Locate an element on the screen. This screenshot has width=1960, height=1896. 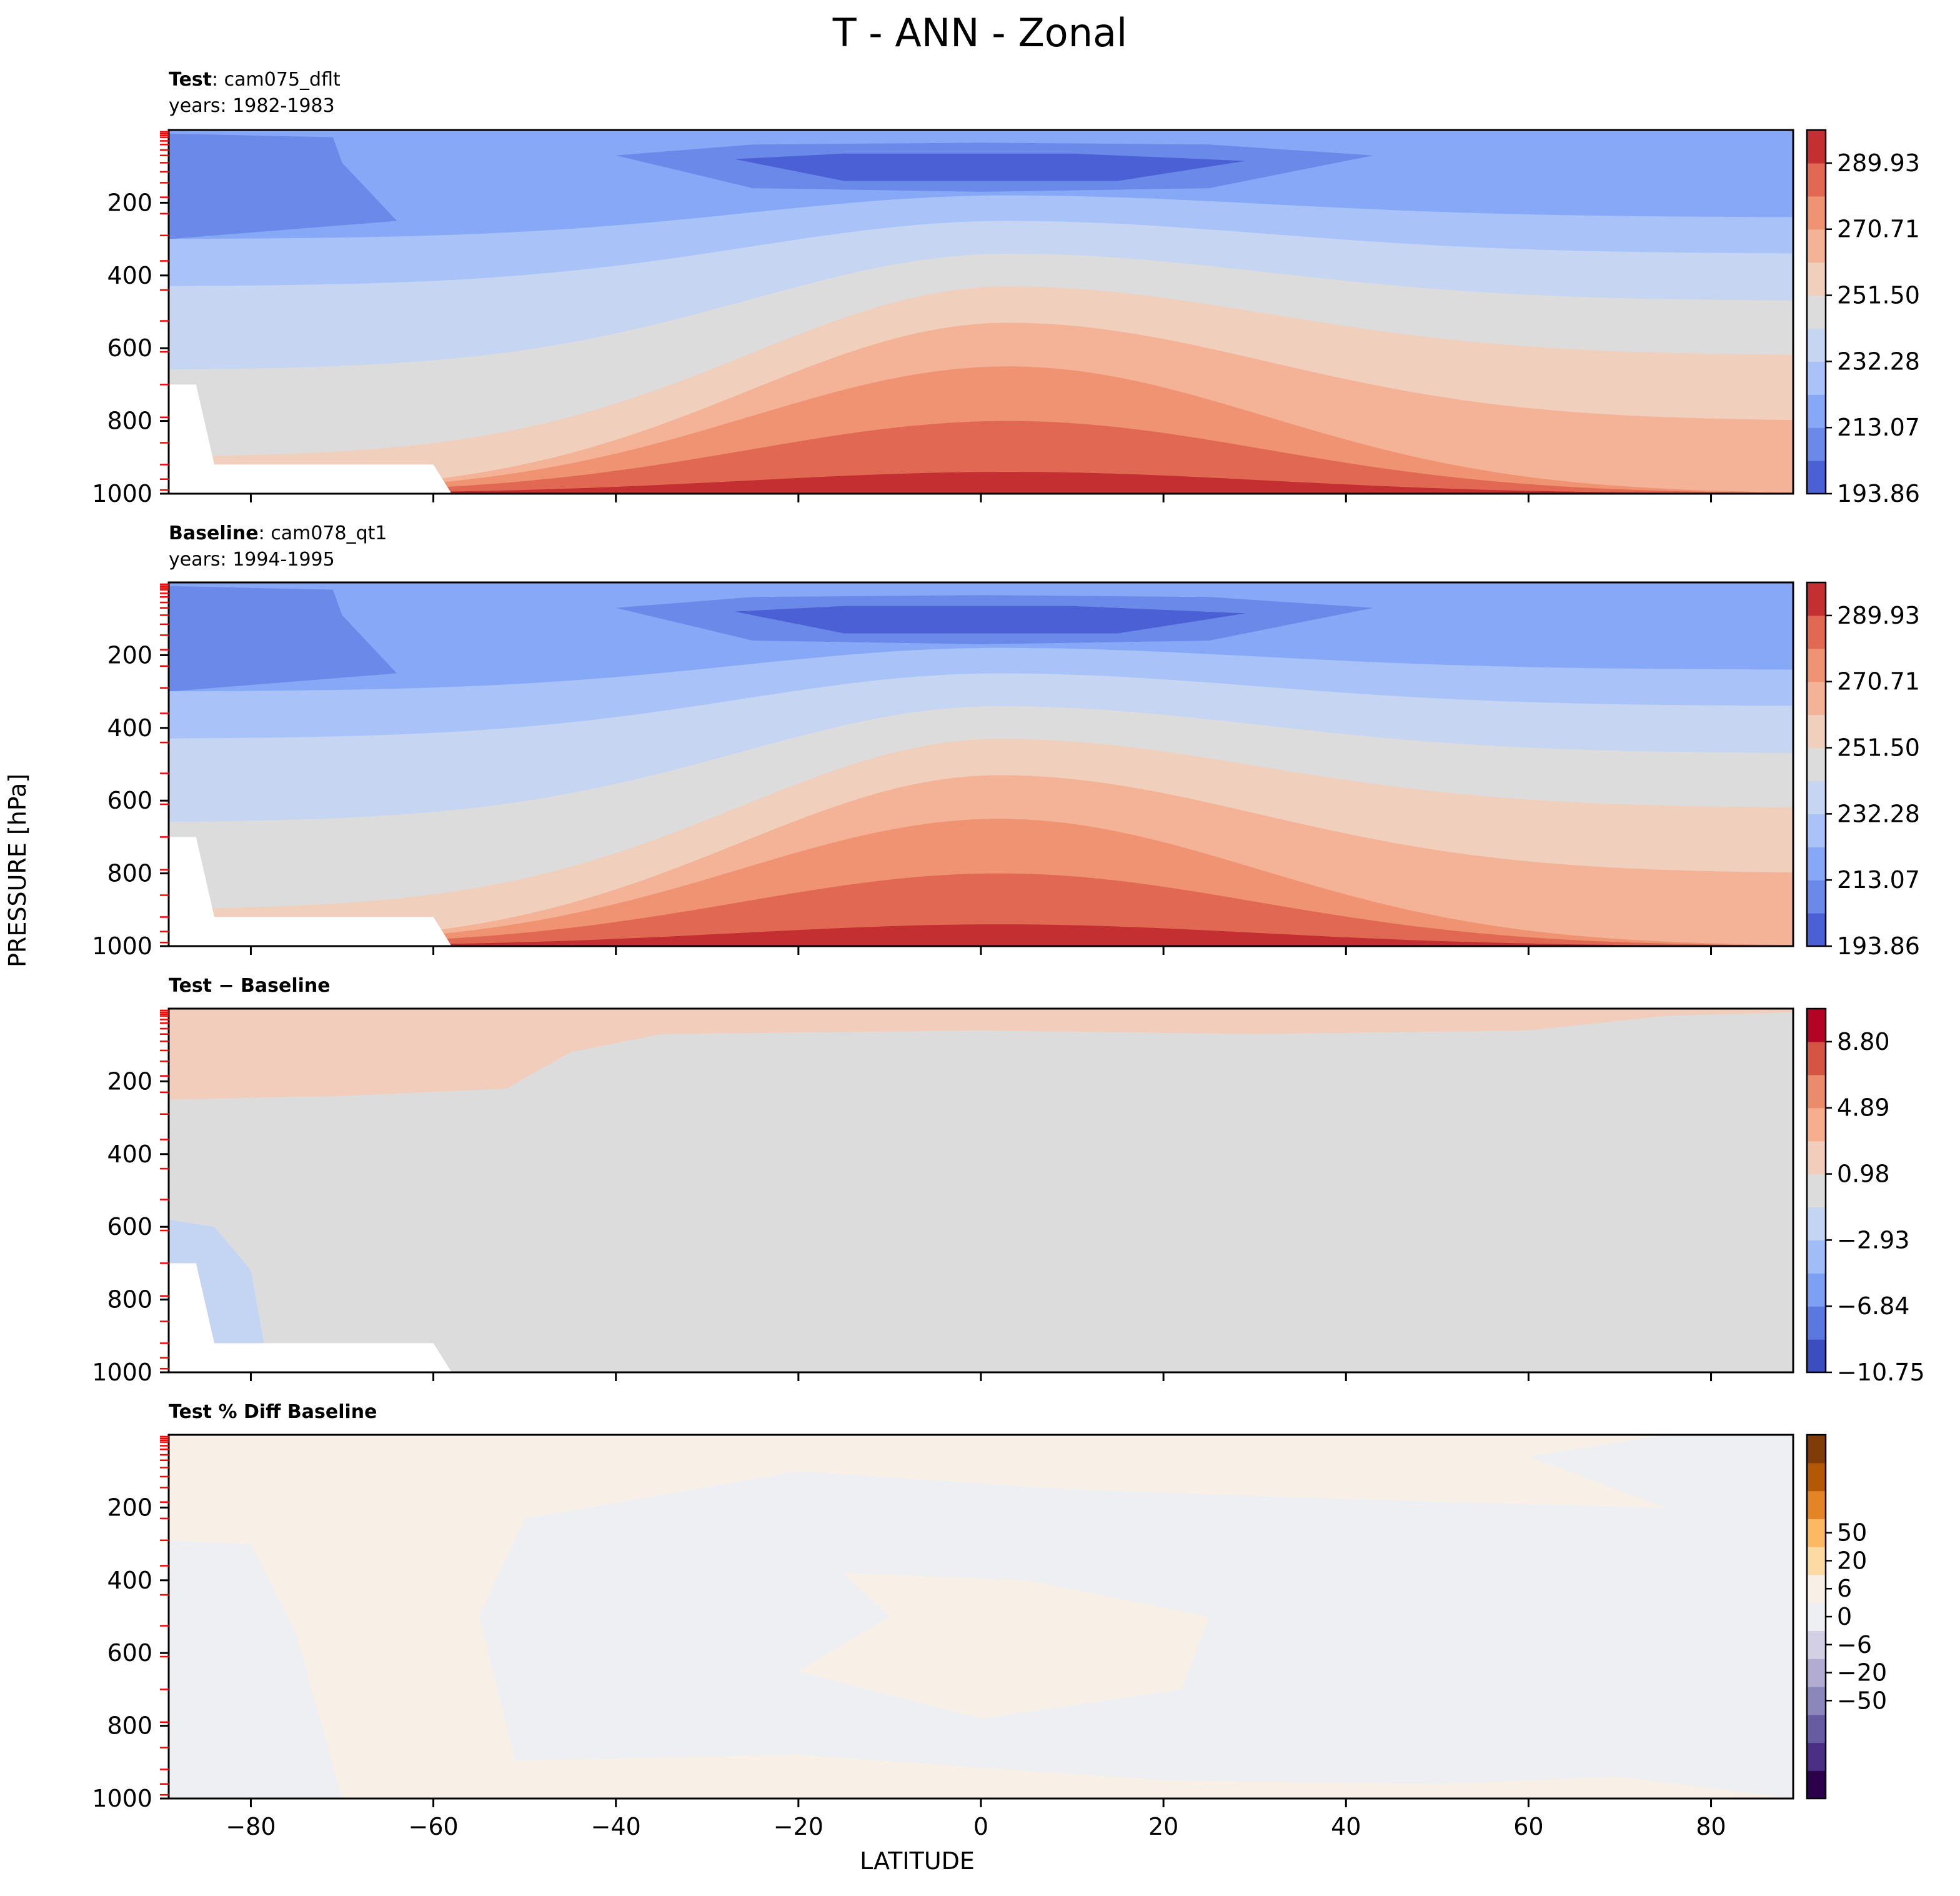
colorbar-label: 0 is located at coordinates (1844, 1616).